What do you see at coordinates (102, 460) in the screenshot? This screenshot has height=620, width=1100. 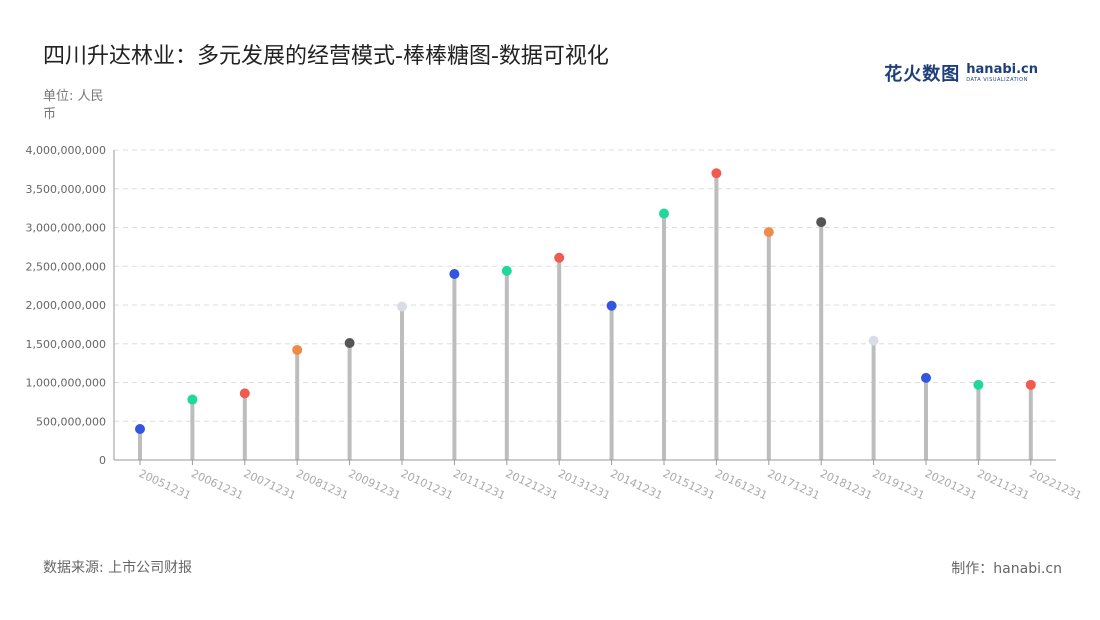 I see `y-tick-label: 0` at bounding box center [102, 460].